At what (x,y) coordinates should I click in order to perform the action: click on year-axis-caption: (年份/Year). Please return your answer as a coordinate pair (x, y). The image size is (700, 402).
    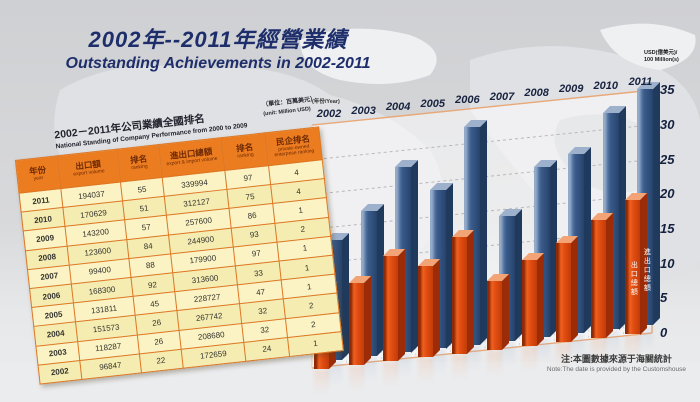
    Looking at the image, I should click on (326, 102).